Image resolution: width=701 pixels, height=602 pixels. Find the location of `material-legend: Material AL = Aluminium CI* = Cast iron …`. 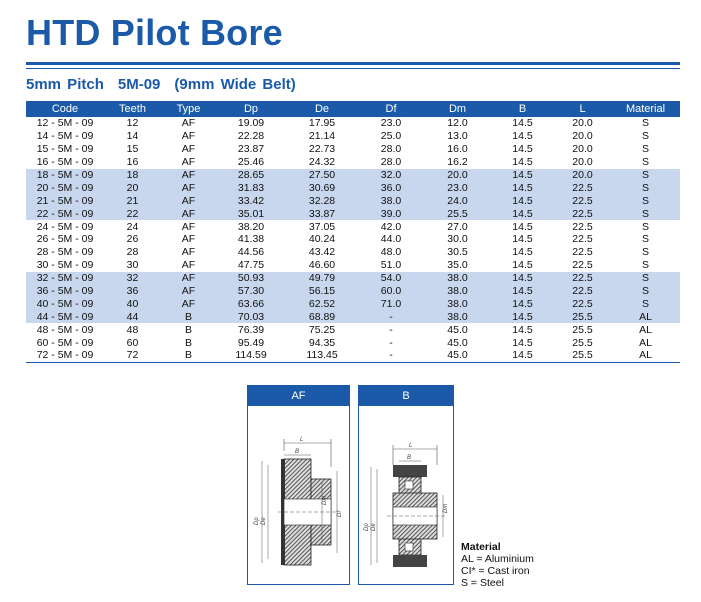

material-legend: Material AL = Aluminium CI* = Cast iron … is located at coordinates (497, 565).